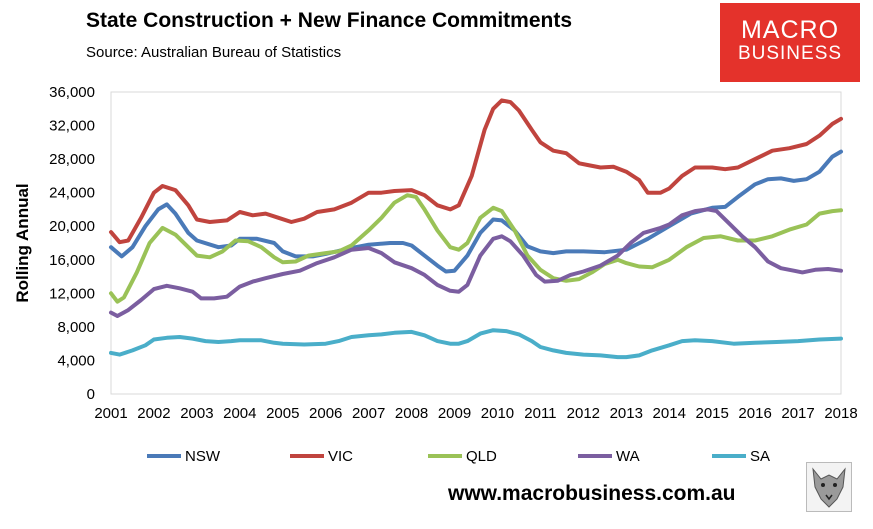 This screenshot has width=873, height=529. I want to click on y-axis-label: Rolling Annual, so click(22, 242).